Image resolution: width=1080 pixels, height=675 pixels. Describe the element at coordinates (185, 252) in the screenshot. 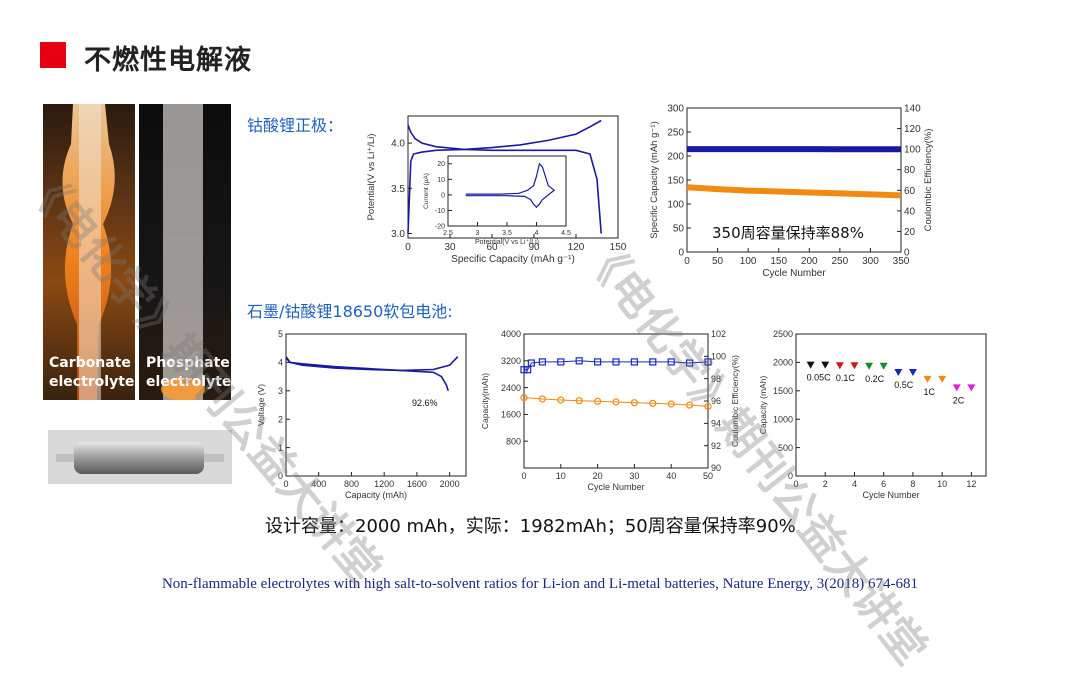

I see `flame-test-photo-phosphate: Phosphate electrolyte` at that location.